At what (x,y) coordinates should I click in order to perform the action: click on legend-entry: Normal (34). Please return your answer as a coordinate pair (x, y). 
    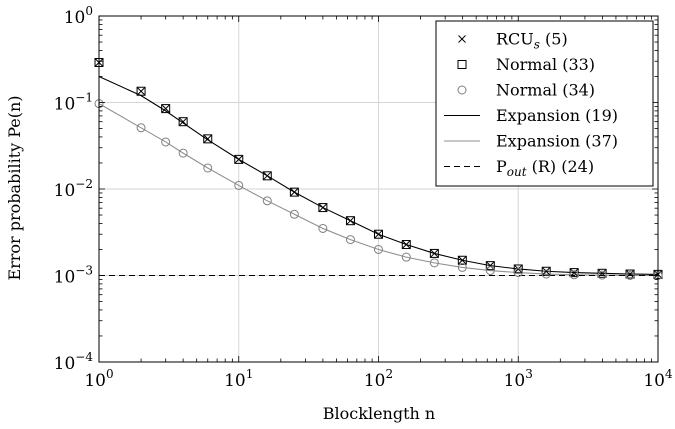
    Looking at the image, I should click on (526, 90).